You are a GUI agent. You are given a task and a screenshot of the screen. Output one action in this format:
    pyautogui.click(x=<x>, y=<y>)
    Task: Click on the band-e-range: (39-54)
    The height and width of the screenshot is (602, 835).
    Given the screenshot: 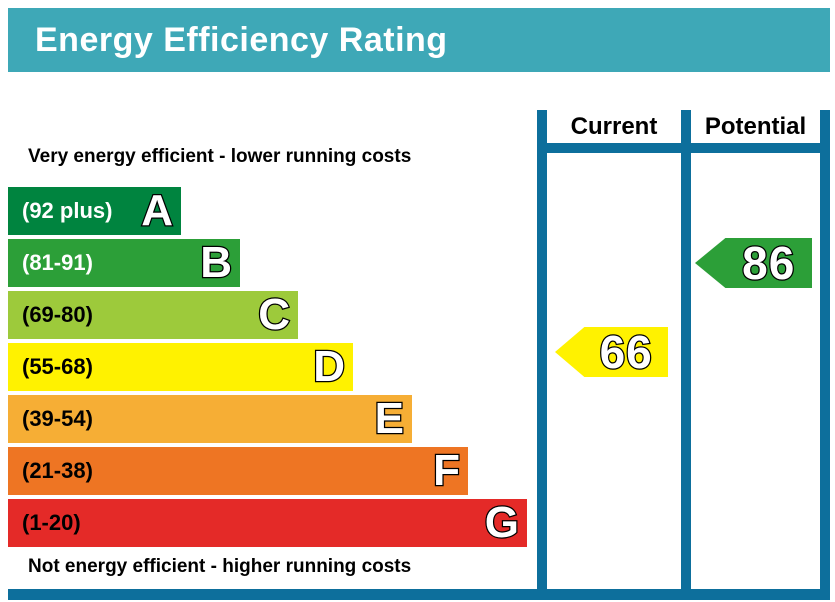 What is the action you would take?
    pyautogui.click(x=57, y=418)
    